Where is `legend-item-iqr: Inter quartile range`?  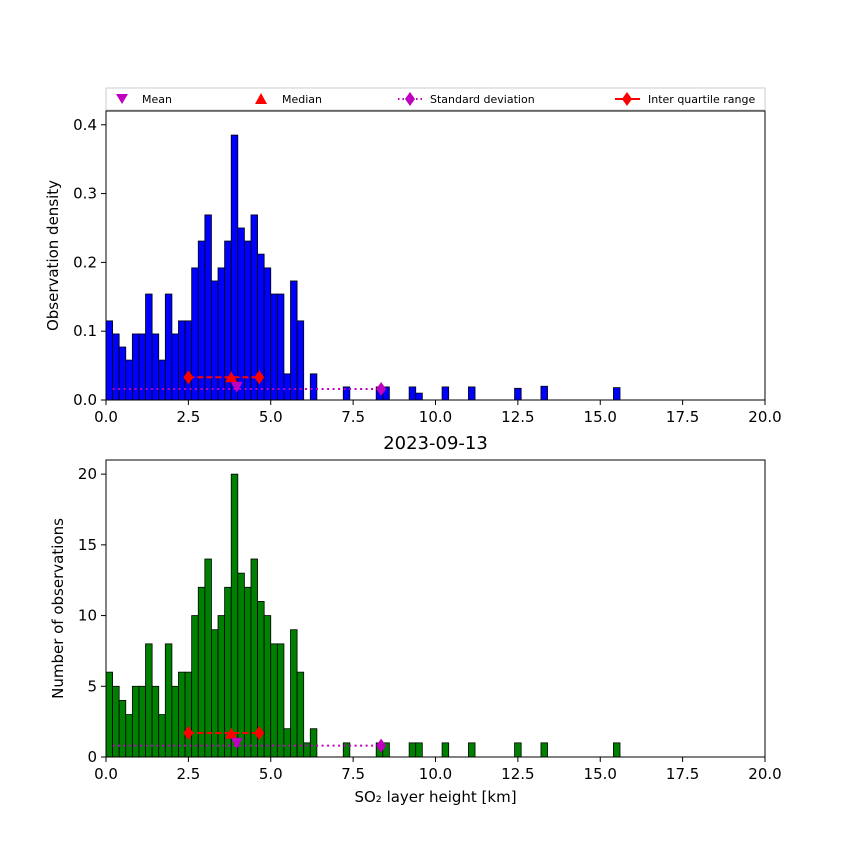 legend-item-iqr: Inter quartile range is located at coordinates (685, 99).